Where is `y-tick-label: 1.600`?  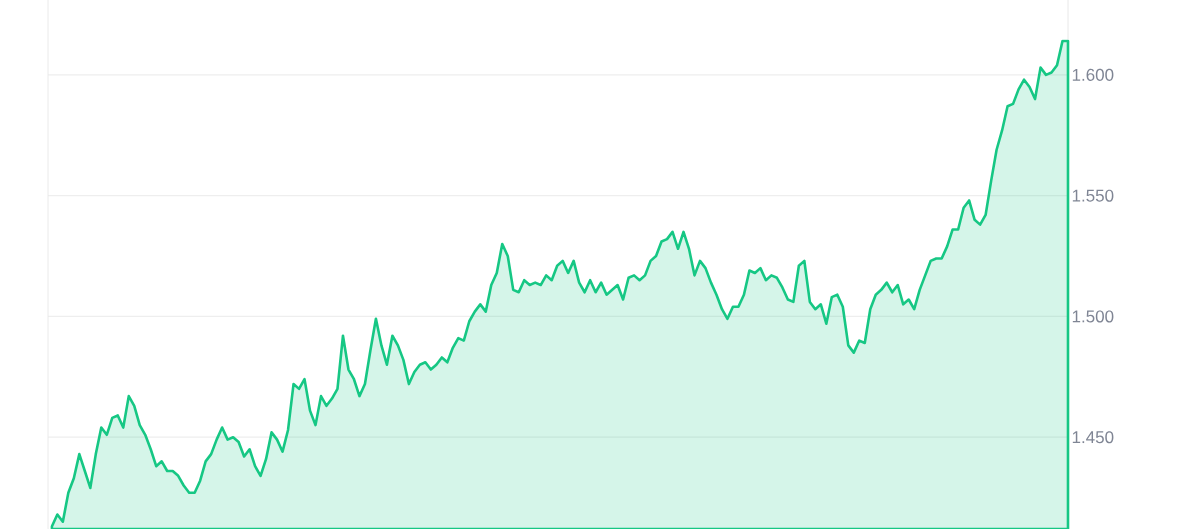
y-tick-label: 1.600 is located at coordinates (1093, 74).